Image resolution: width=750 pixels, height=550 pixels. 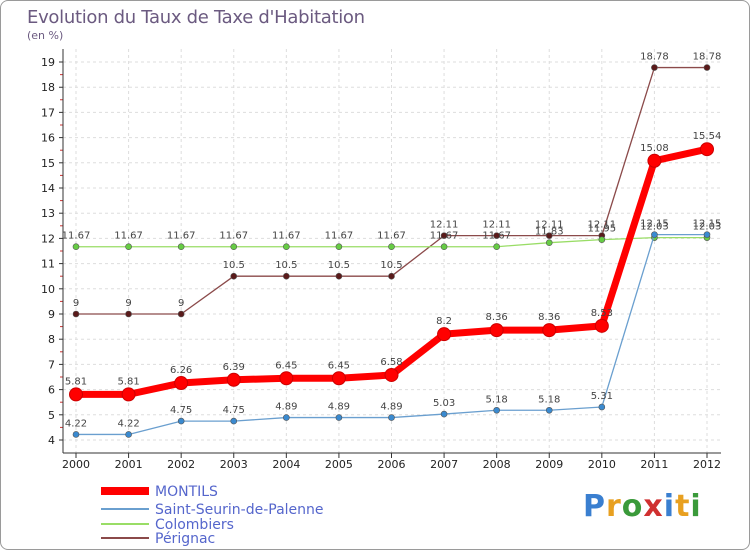 I want to click on x-tick-label: 2005, so click(x=339, y=464).